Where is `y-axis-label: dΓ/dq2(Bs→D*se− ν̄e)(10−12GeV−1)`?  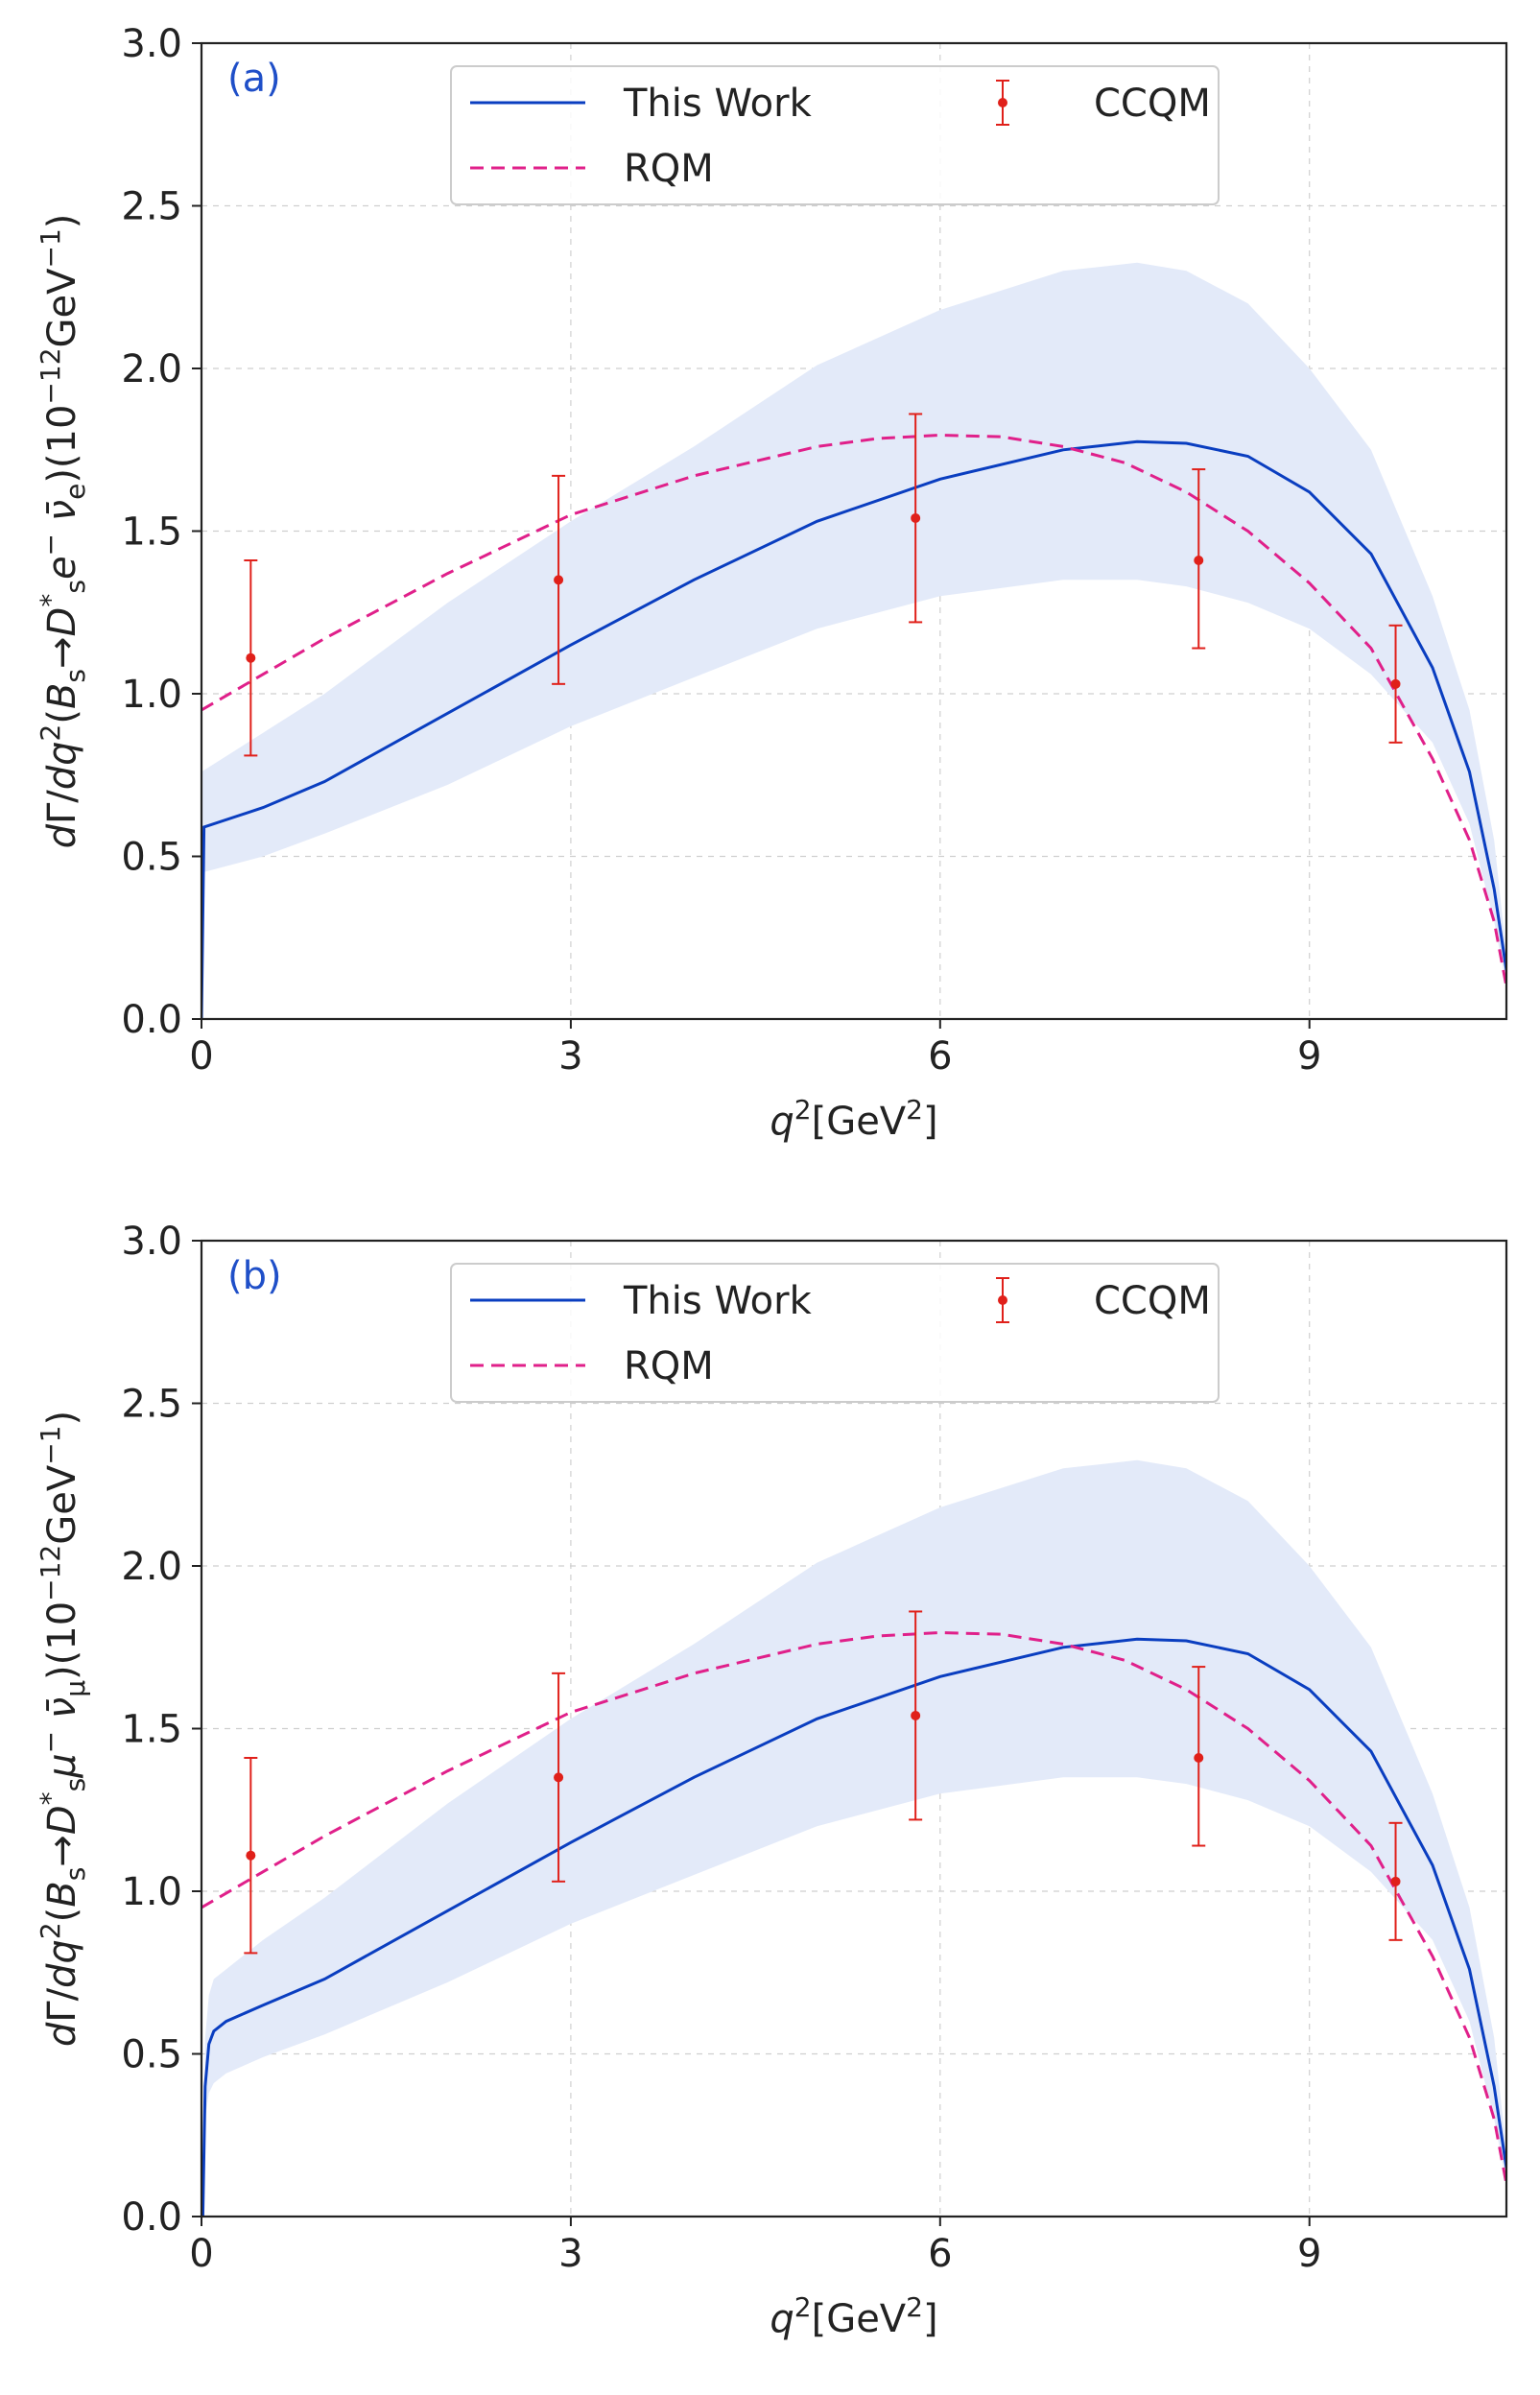 y-axis-label: dΓ/dq2(Bs→D*se− ν̄e)(10−12GeV−1) is located at coordinates (63, 532).